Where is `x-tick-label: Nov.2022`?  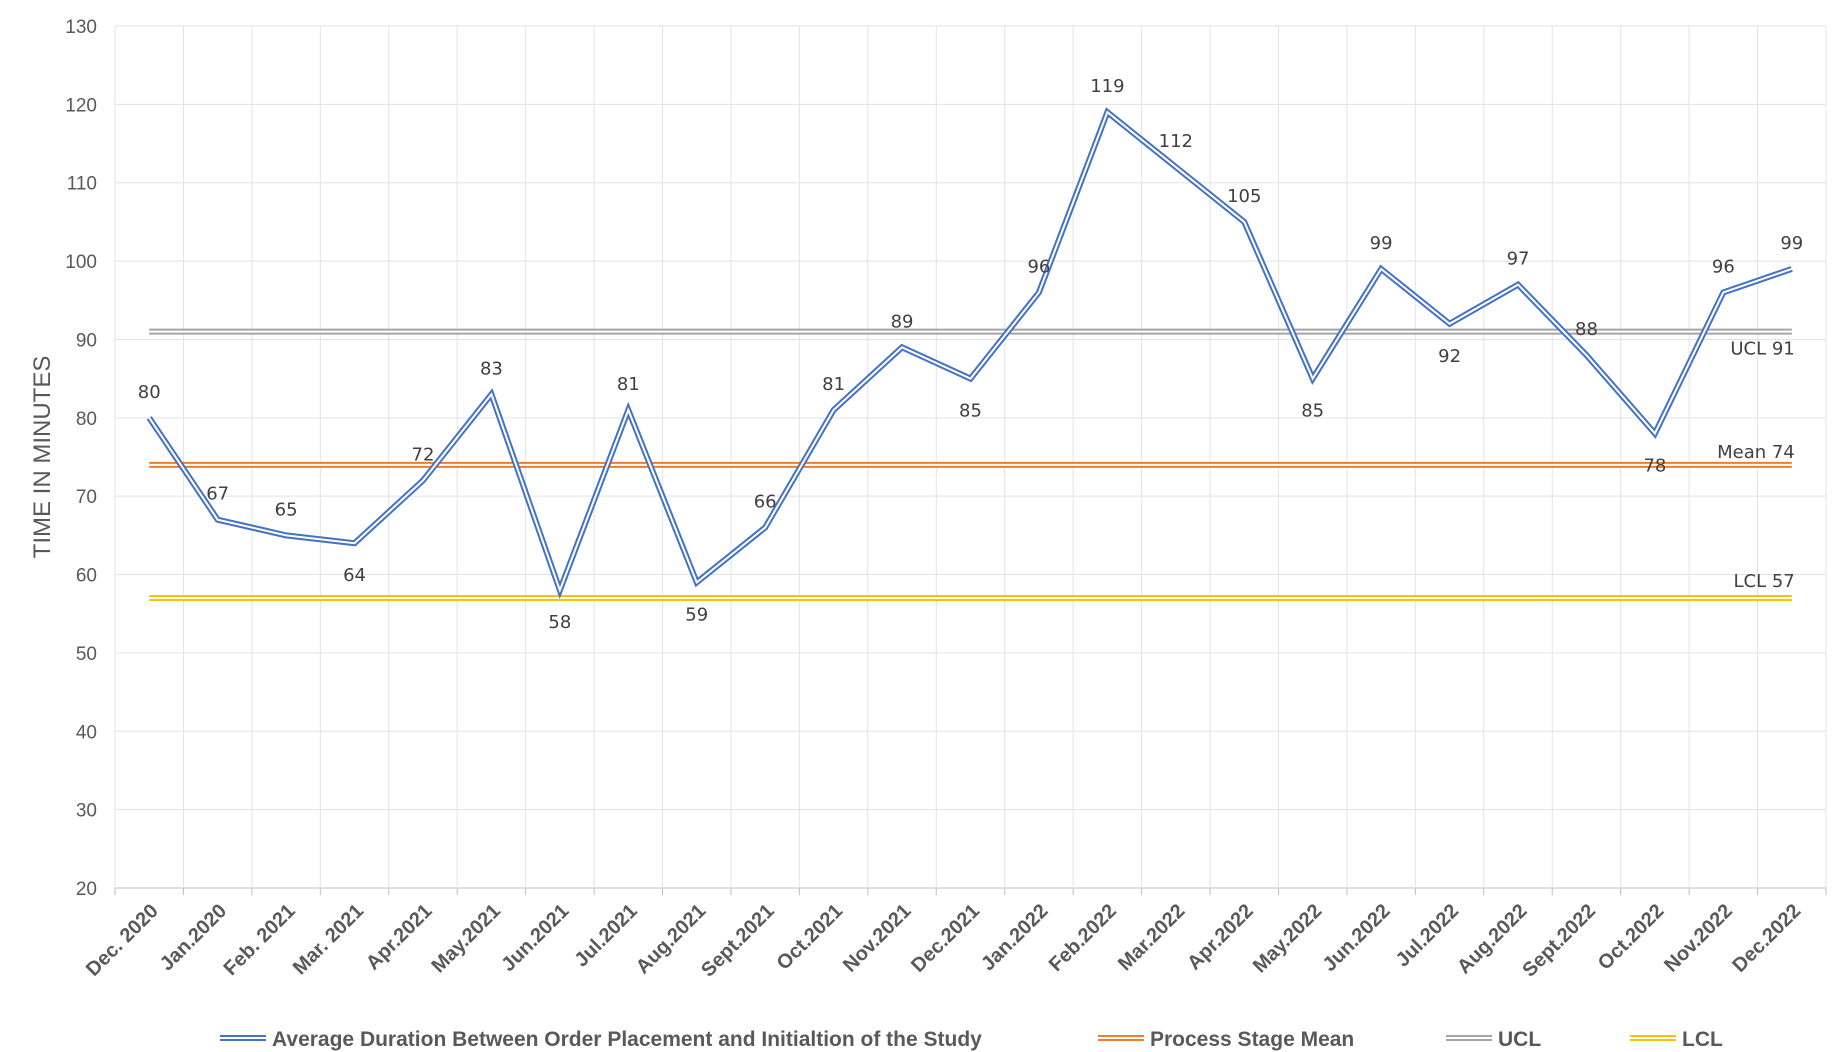
x-tick-label: Nov.2022 is located at coordinates (1698, 938).